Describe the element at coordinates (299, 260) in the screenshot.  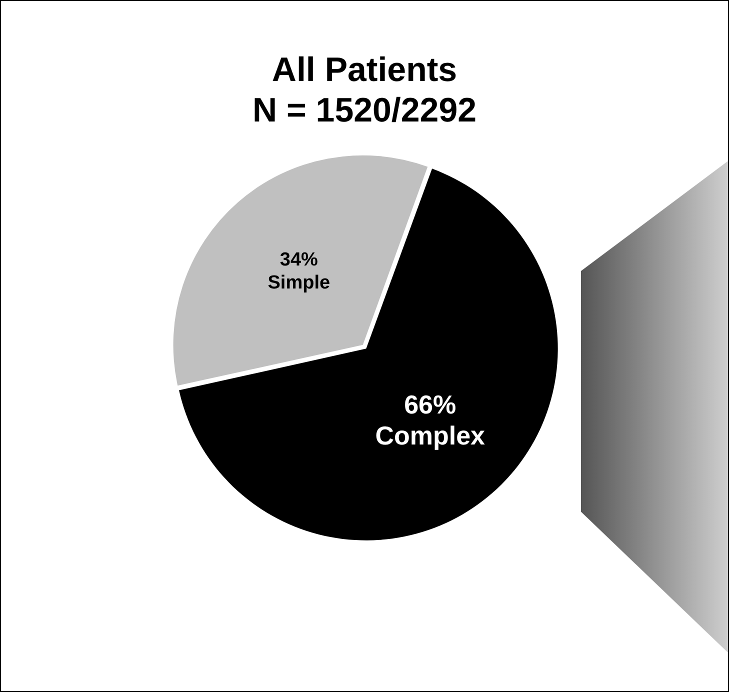
I see `data-label: 34%` at that location.